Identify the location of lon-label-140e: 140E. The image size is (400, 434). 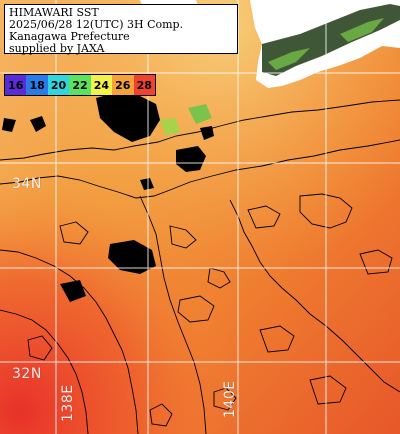
(230, 399).